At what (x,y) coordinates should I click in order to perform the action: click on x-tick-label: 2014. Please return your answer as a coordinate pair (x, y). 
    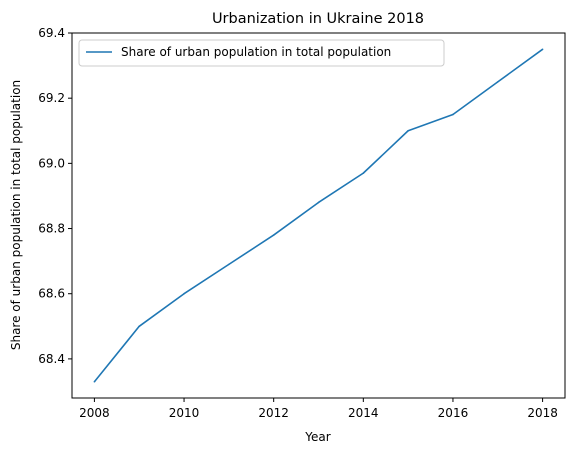
    Looking at the image, I should click on (363, 413).